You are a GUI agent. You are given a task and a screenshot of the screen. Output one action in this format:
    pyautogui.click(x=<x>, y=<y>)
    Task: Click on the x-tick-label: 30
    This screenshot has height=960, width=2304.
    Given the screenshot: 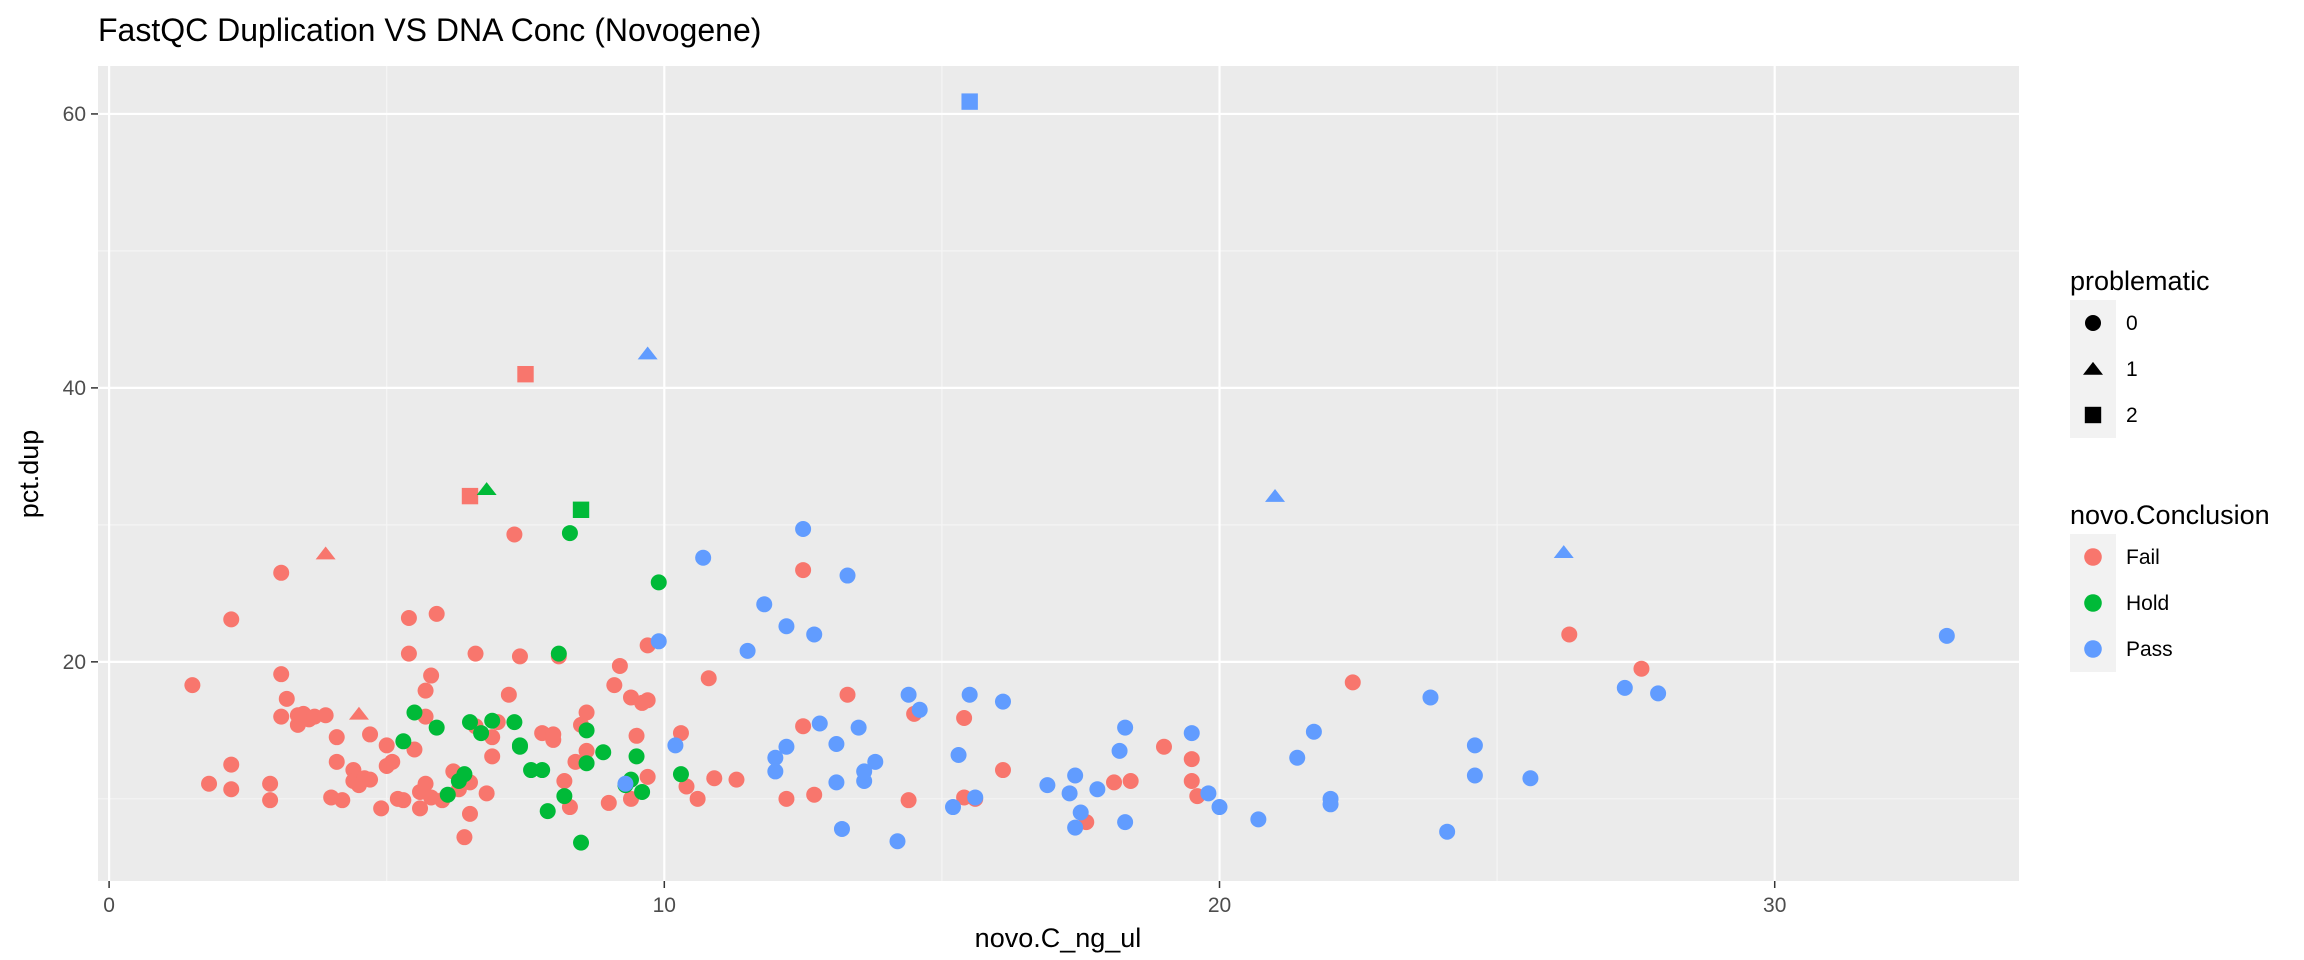 What is the action you would take?
    pyautogui.click(x=1774, y=905)
    